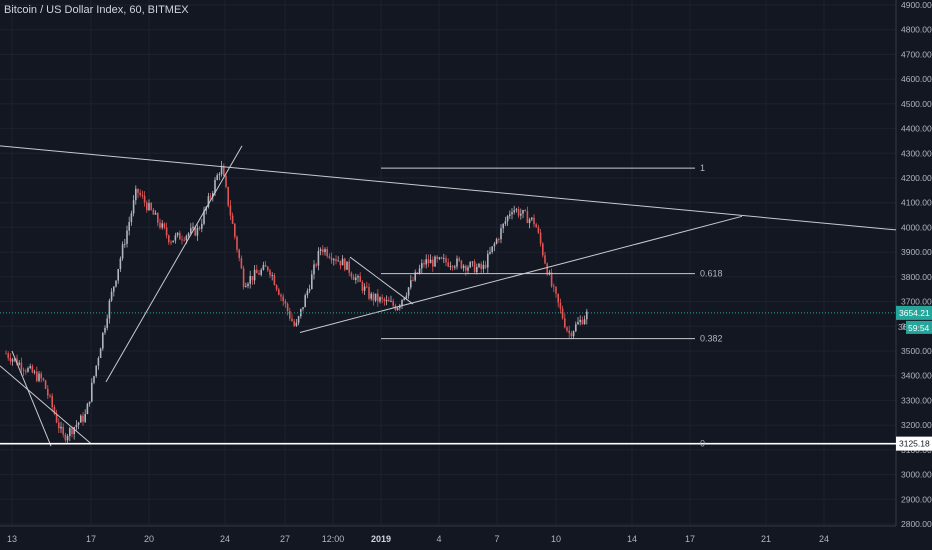 This screenshot has height=550, width=932. What do you see at coordinates (914, 444) in the screenshot?
I see `level-label: 3125.18` at bounding box center [914, 444].